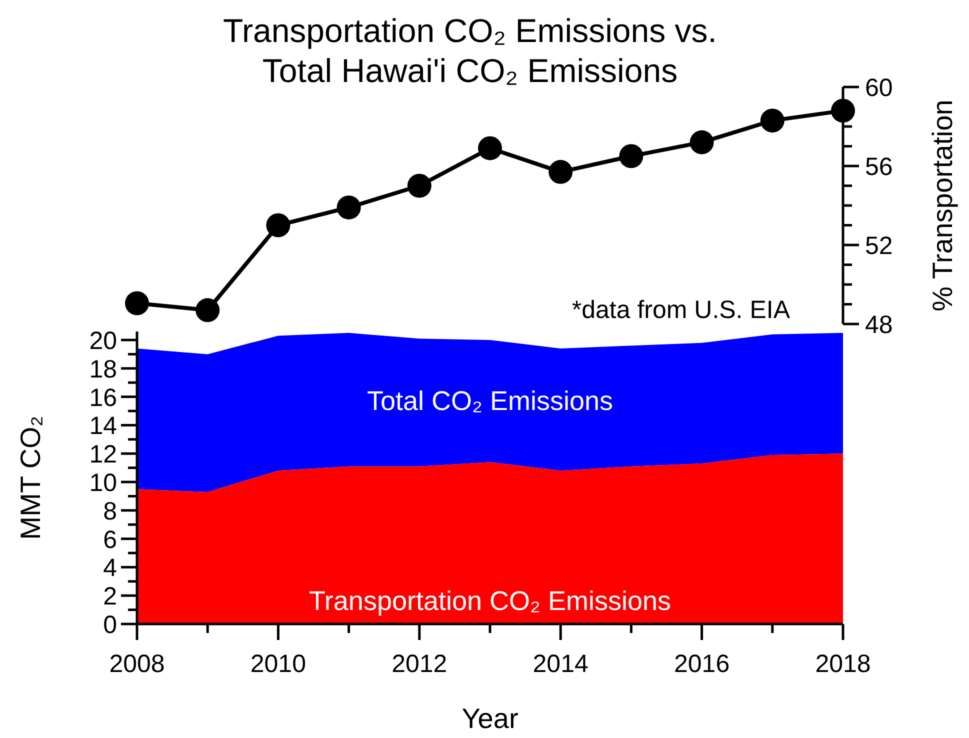 The image size is (969, 738). Describe the element at coordinates (470, 50) in the screenshot. I see `chart-title: Transportation CO₂ Emissions vs. Total Hawai'i CO₂ Emissions` at that location.